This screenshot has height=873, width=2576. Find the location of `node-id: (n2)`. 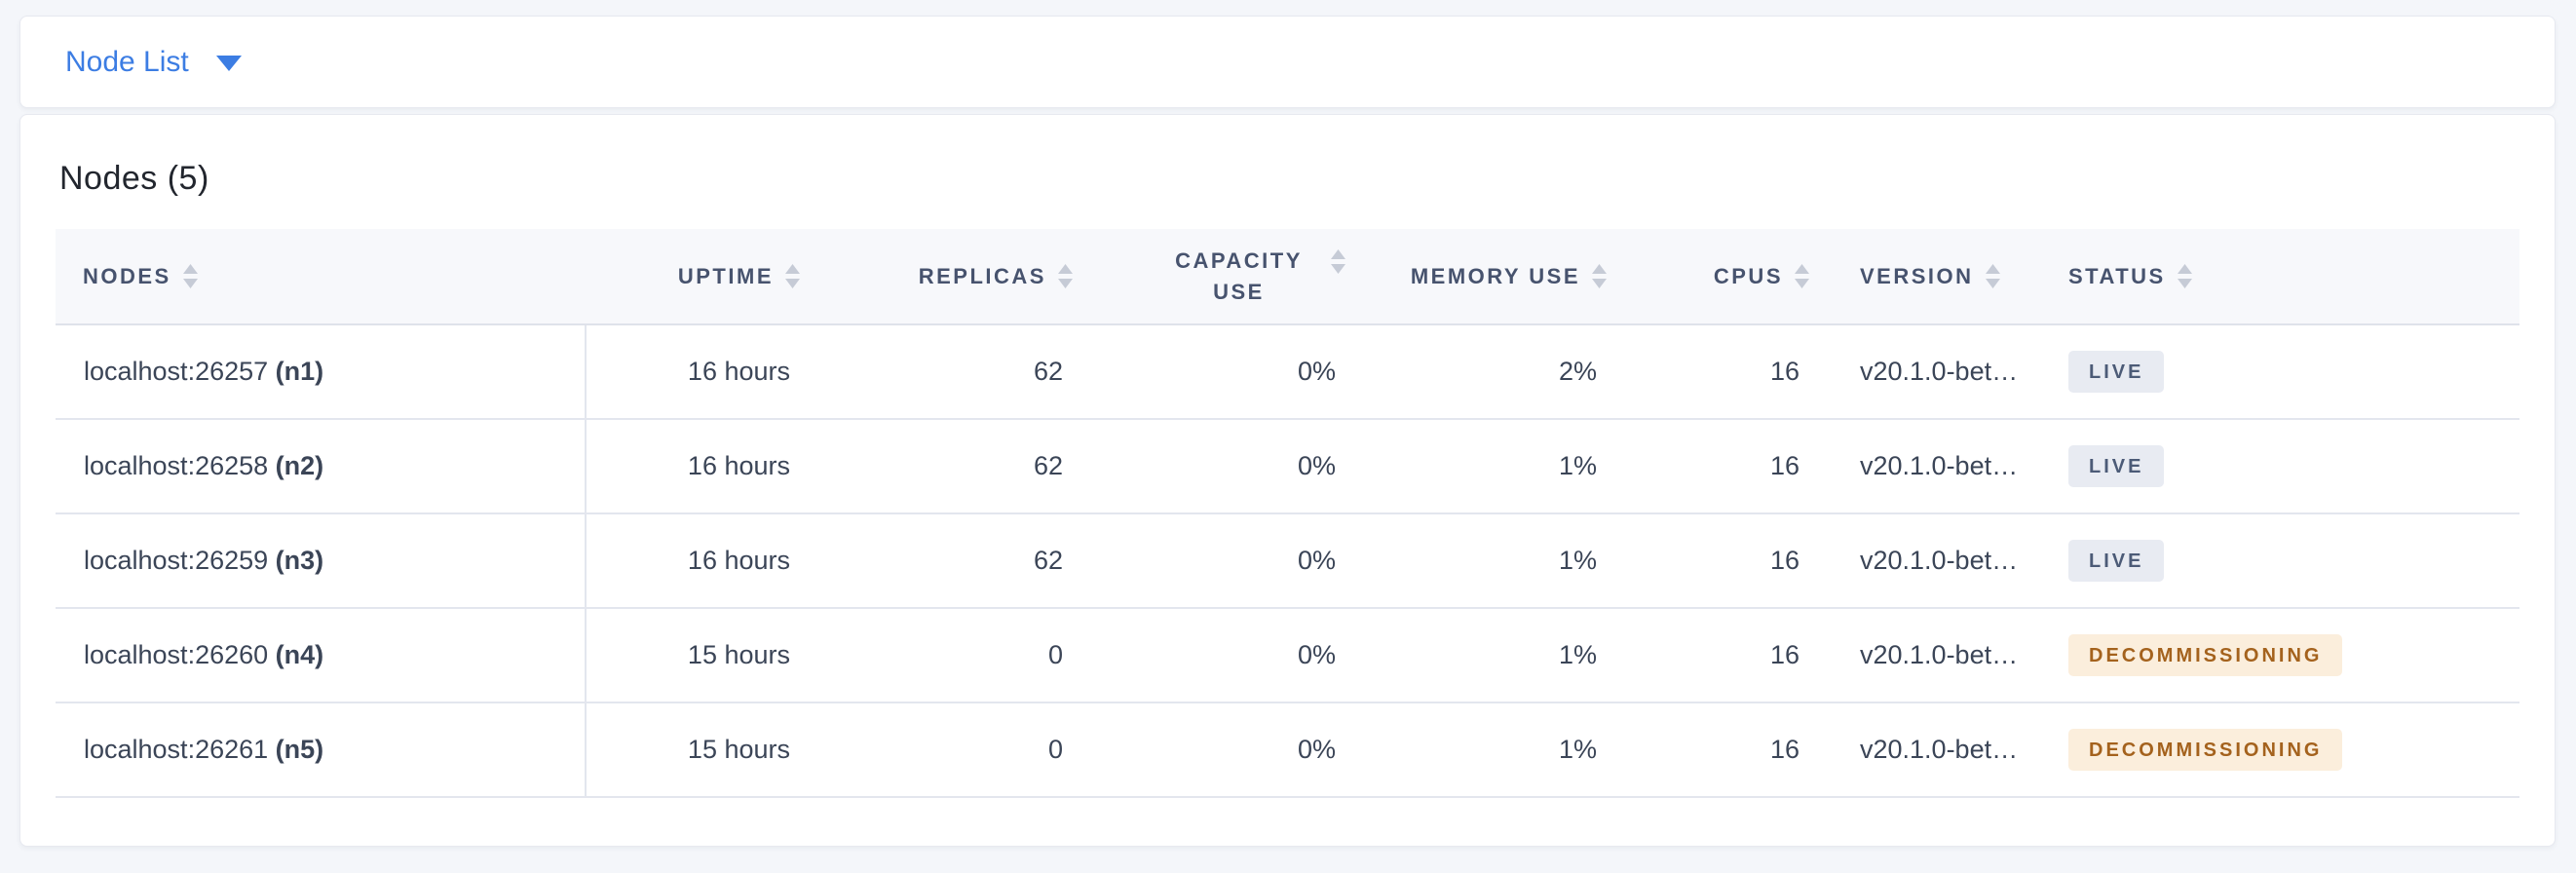

node-id: (n2) is located at coordinates (299, 465).